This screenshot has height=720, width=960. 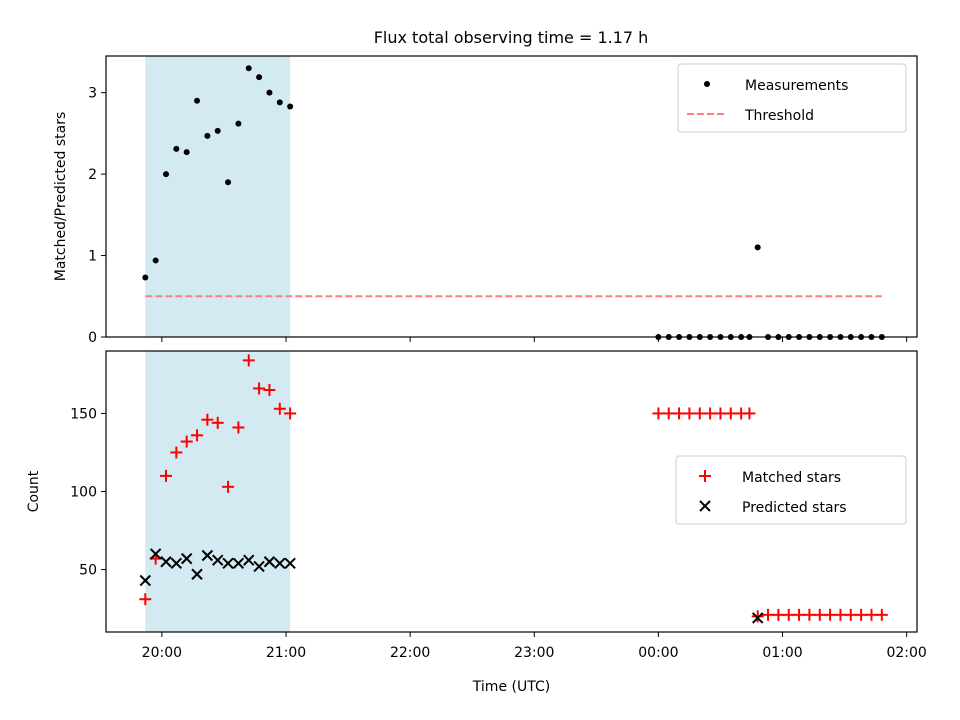 I want to click on x-tick-label: 00:00, so click(x=658, y=653).